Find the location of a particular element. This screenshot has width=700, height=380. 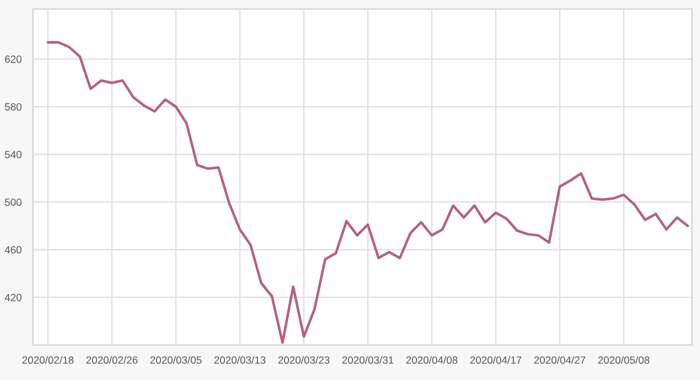

y-tick-label: 580 is located at coordinates (13, 107).